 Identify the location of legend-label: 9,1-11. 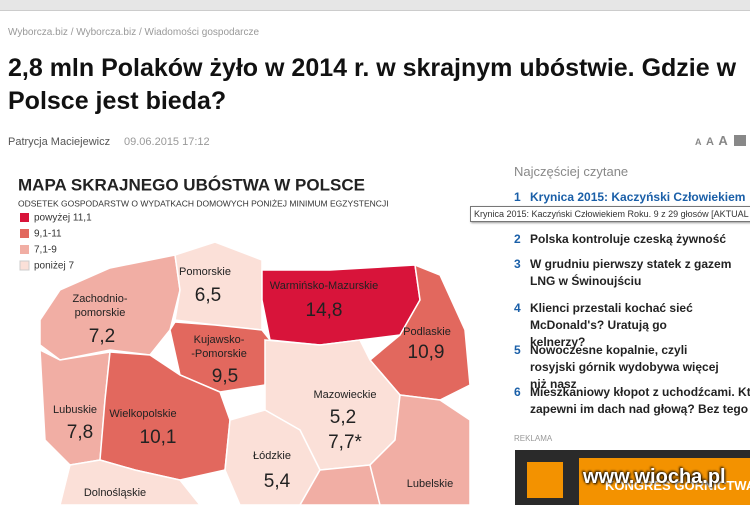
(48, 234).